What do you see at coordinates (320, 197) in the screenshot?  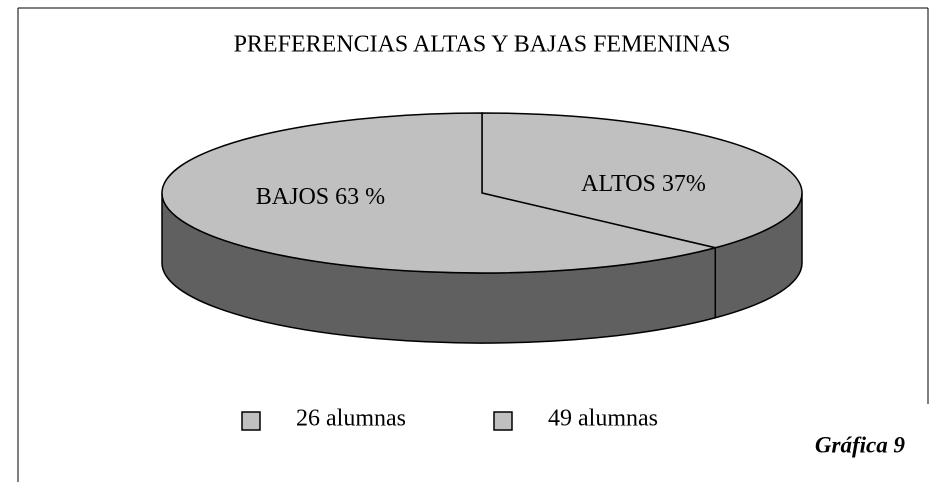 I see `data-label: BAJOS 63 %` at bounding box center [320, 197].